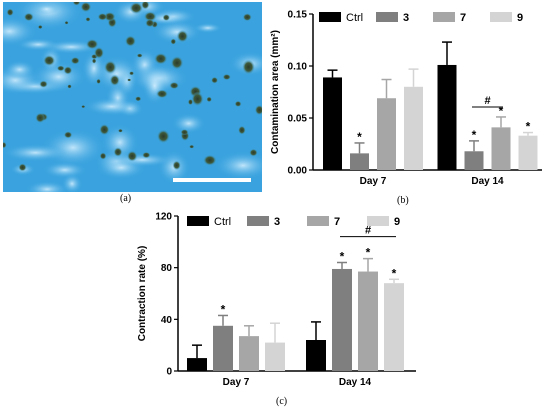 Image resolution: width=550 pixels, height=409 pixels. Describe the element at coordinates (126, 198) in the screenshot. I see `panel-label-a: (a)` at that location.